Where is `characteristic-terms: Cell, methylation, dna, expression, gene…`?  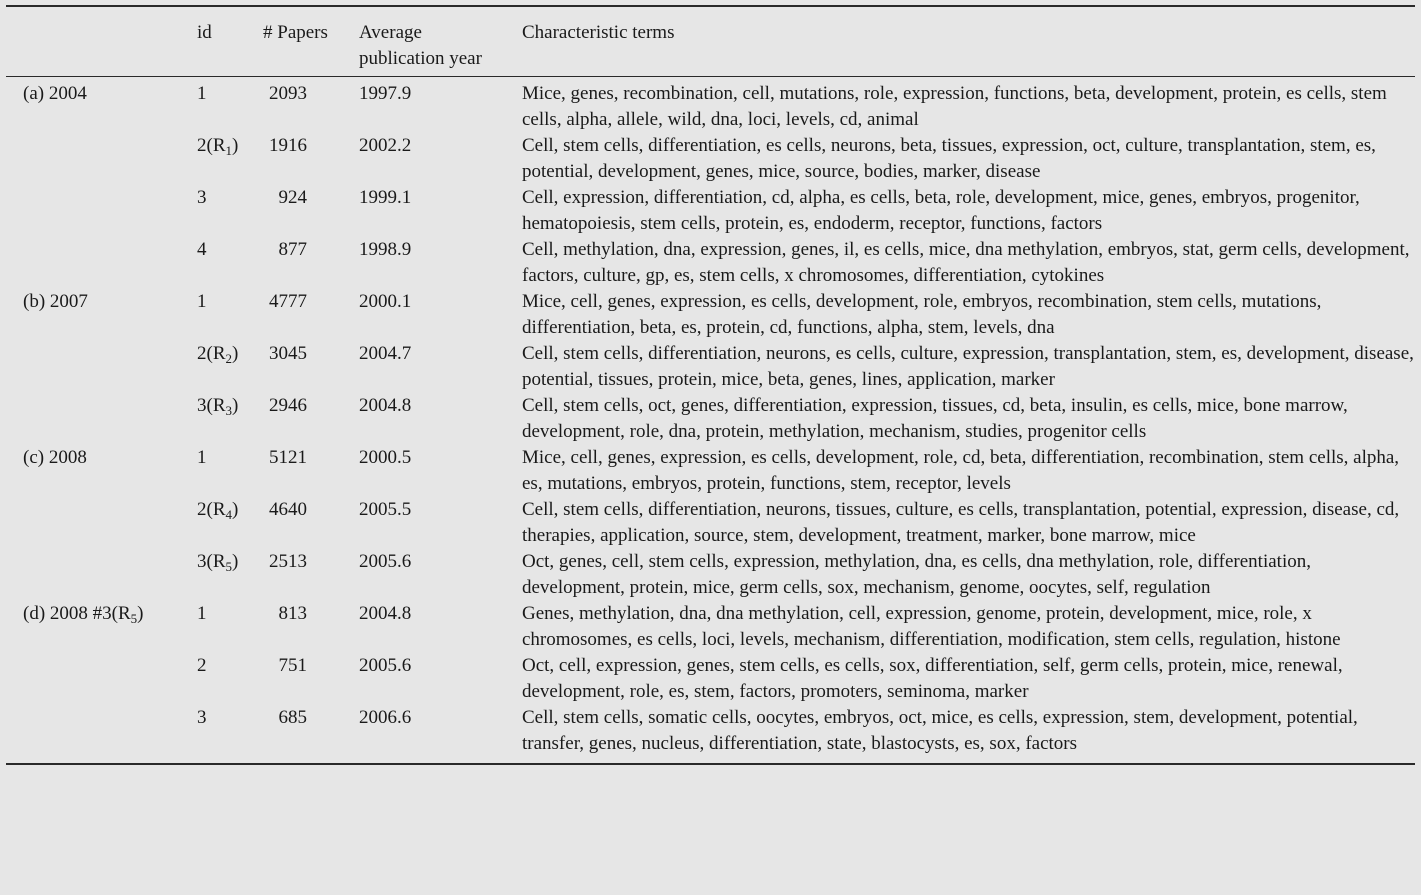
characteristic-terms: Cell, methylation, dna, expression, gene… is located at coordinates (966, 262).